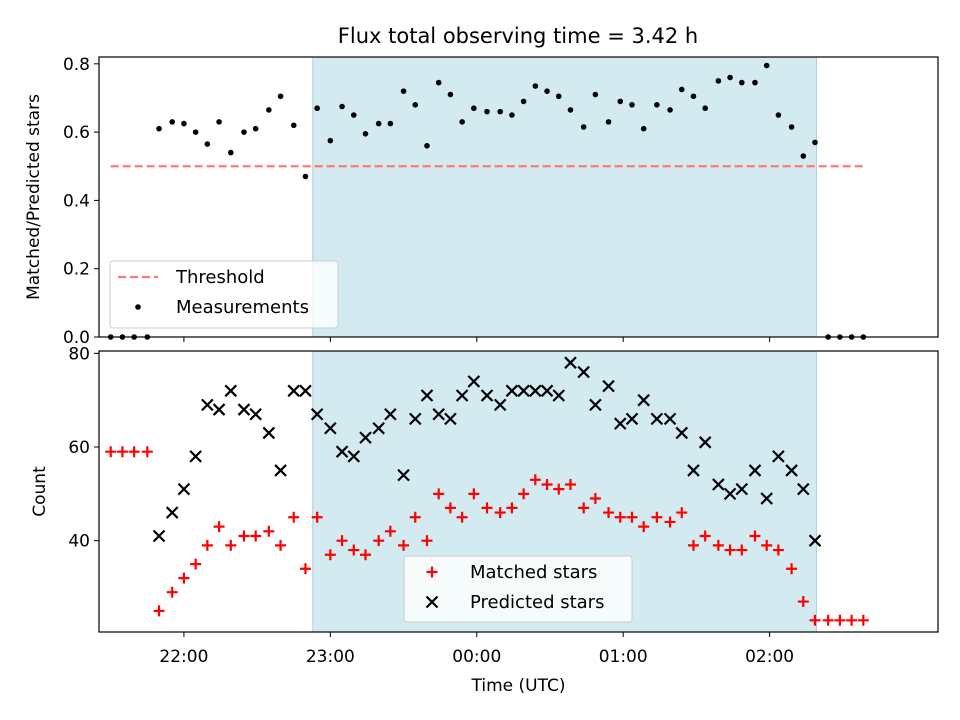 The width and height of the screenshot is (960, 720). What do you see at coordinates (76, 133) in the screenshot?
I see `y-tick-label: 0.6` at bounding box center [76, 133].